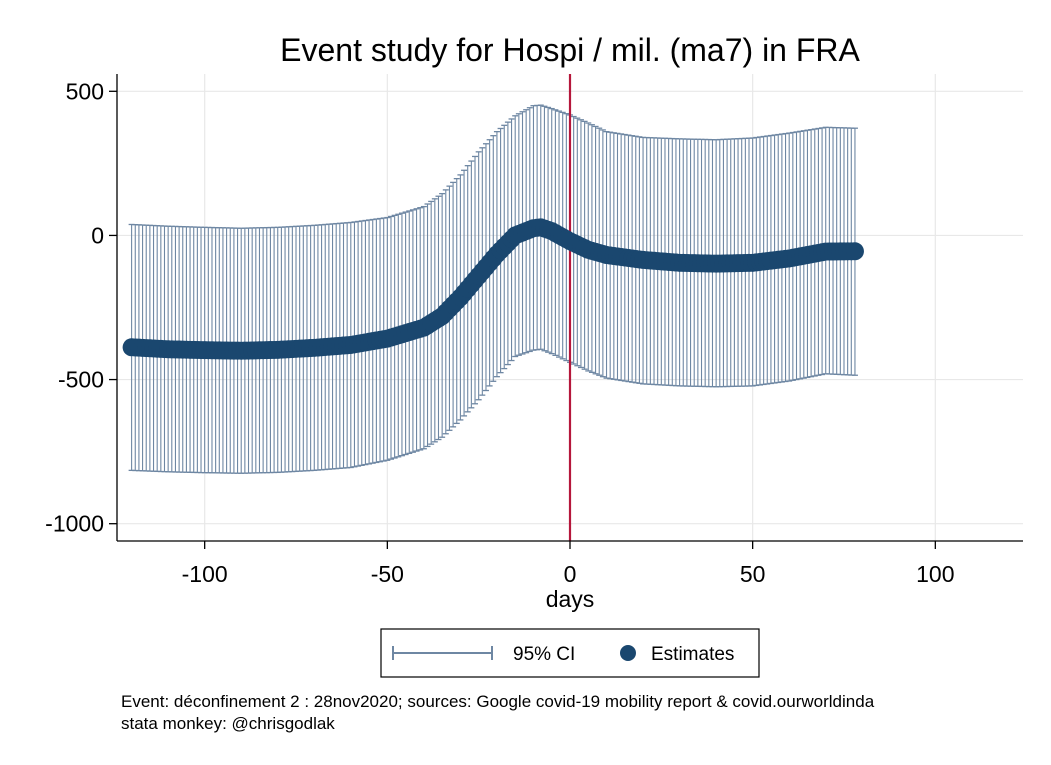 The width and height of the screenshot is (1051, 765). I want to click on y-tick-label: -1000, so click(74, 524).